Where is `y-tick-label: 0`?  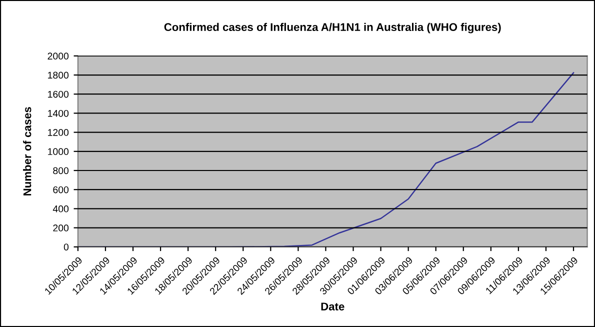
y-tick-label: 0 is located at coordinates (66, 247).